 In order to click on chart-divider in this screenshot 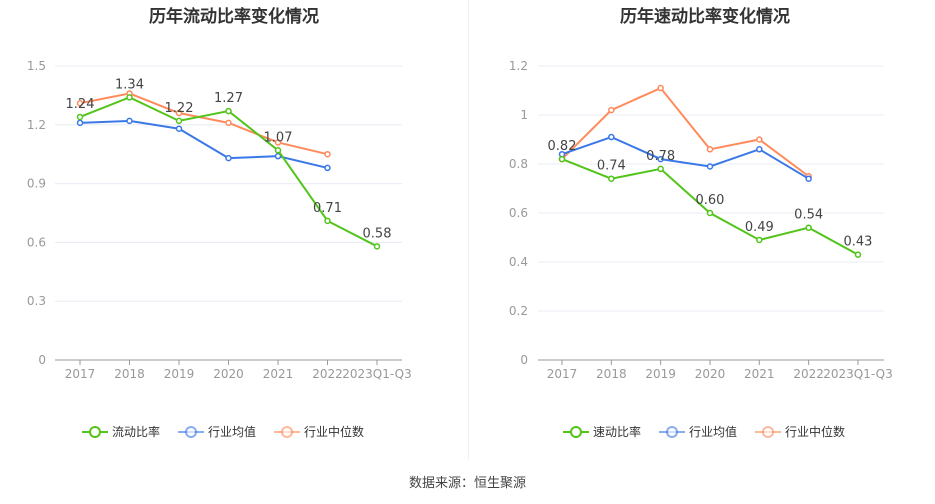, I will do `click(468, 230)`.